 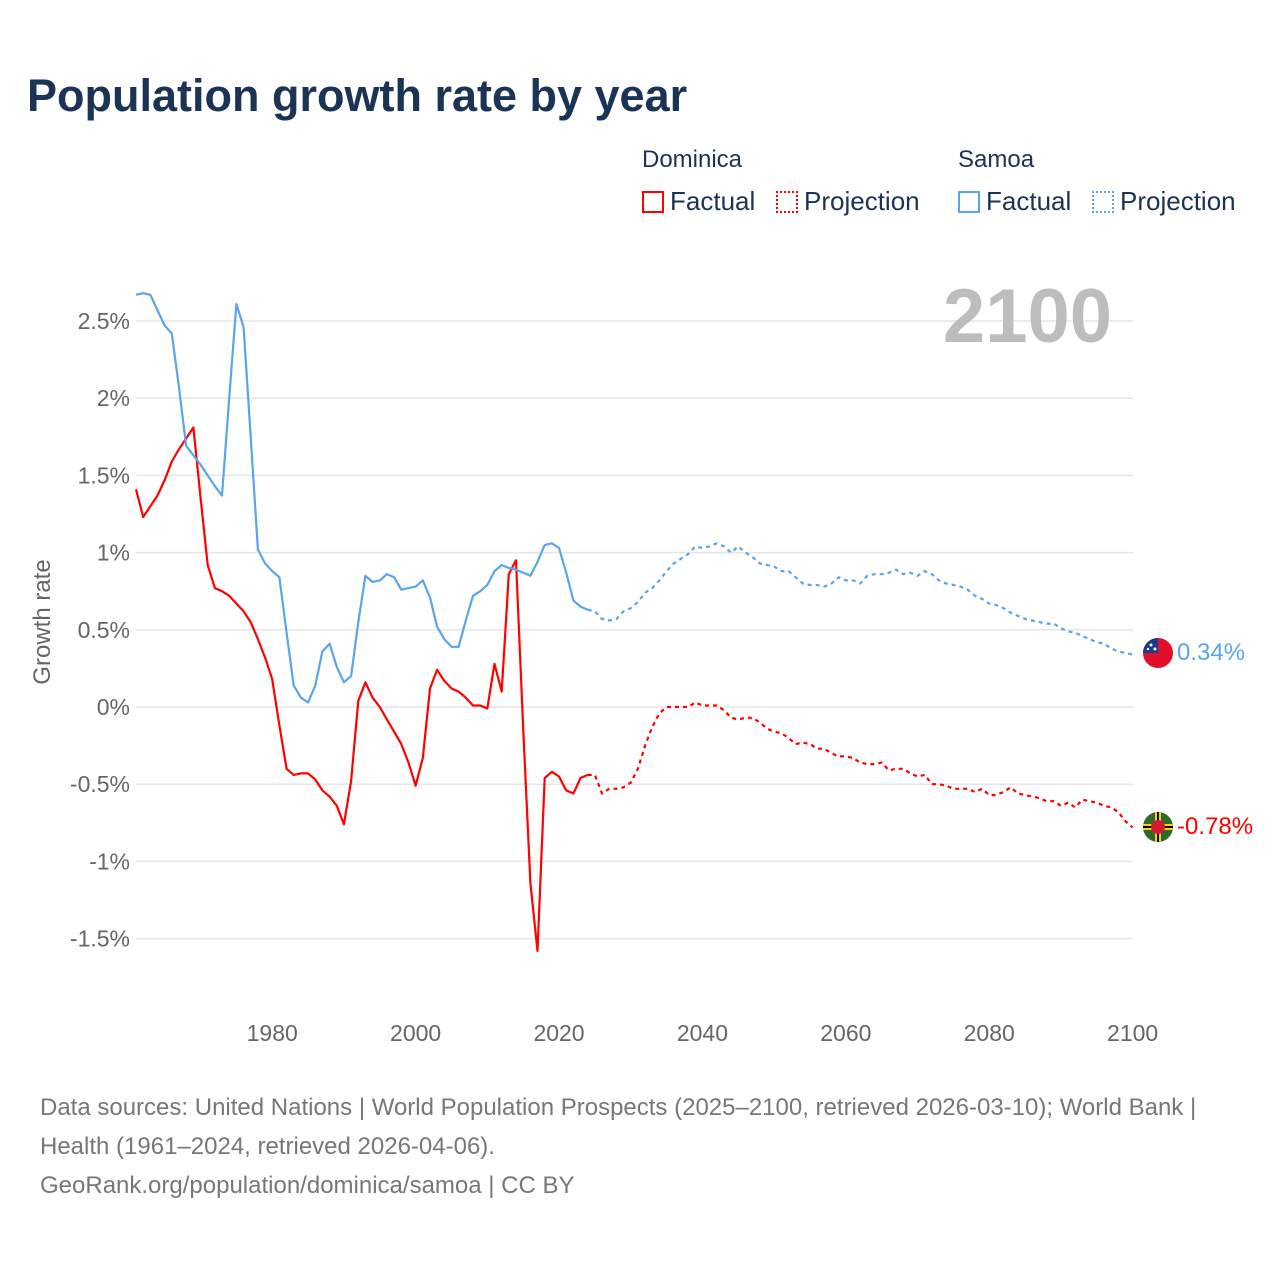 I want to click on year-watermark: 2100, so click(x=1027, y=316).